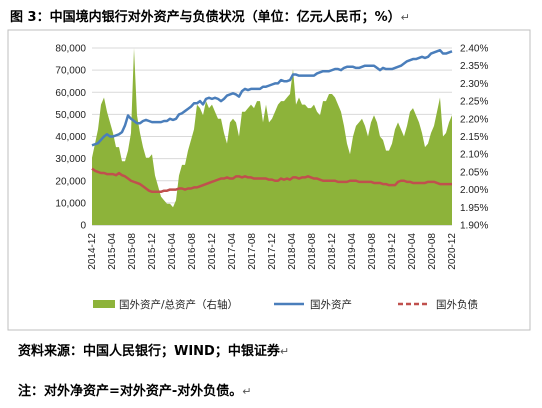 Image resolution: width=542 pixels, height=408 pixels. I want to click on right-tick-label: 2.10%, so click(474, 155).